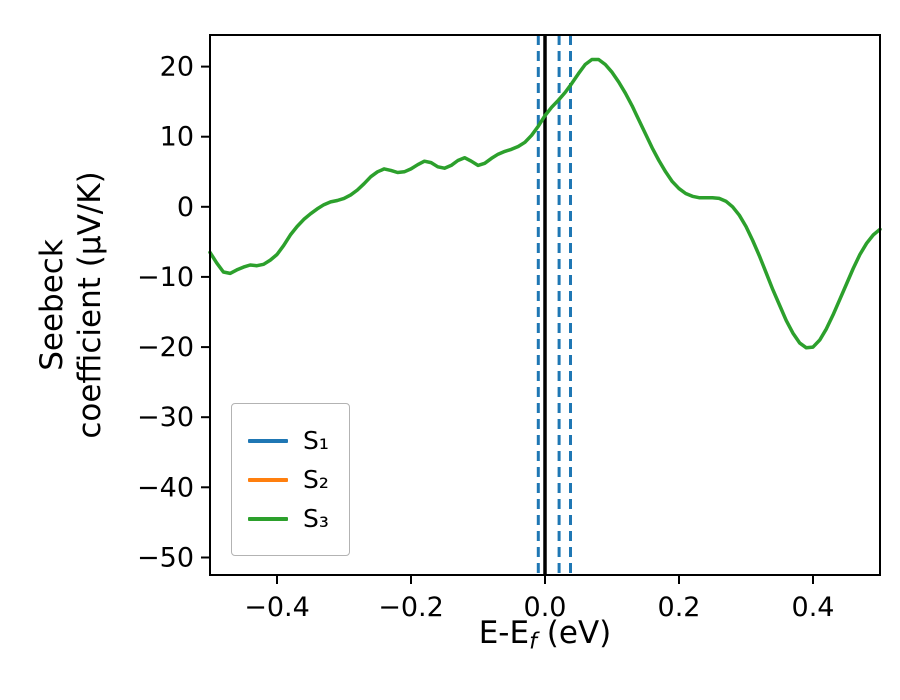  I want to click on y-axis-label-line2: coefficient (μV/K), so click(90, 305).